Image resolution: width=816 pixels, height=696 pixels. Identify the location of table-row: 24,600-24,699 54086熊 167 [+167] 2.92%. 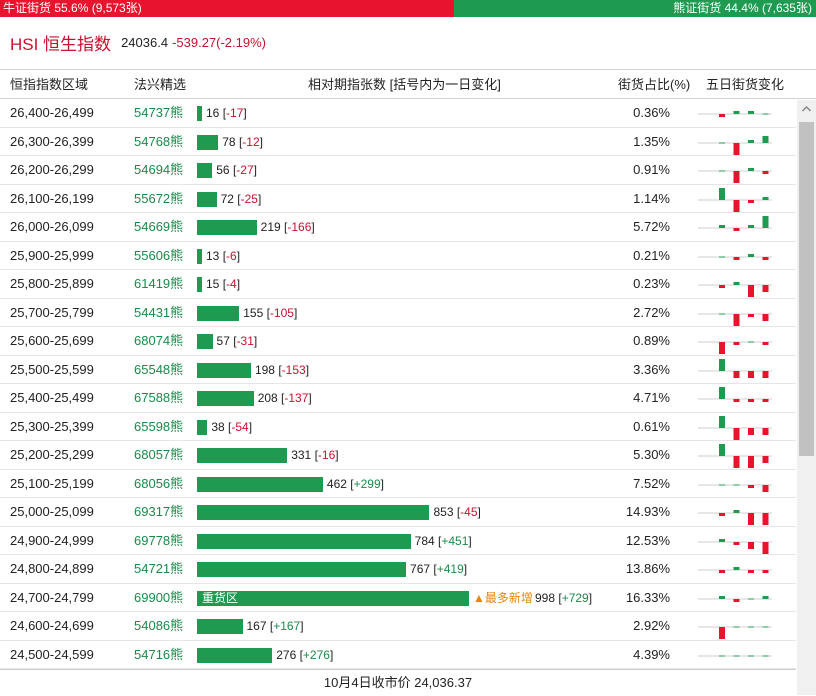
(398, 626).